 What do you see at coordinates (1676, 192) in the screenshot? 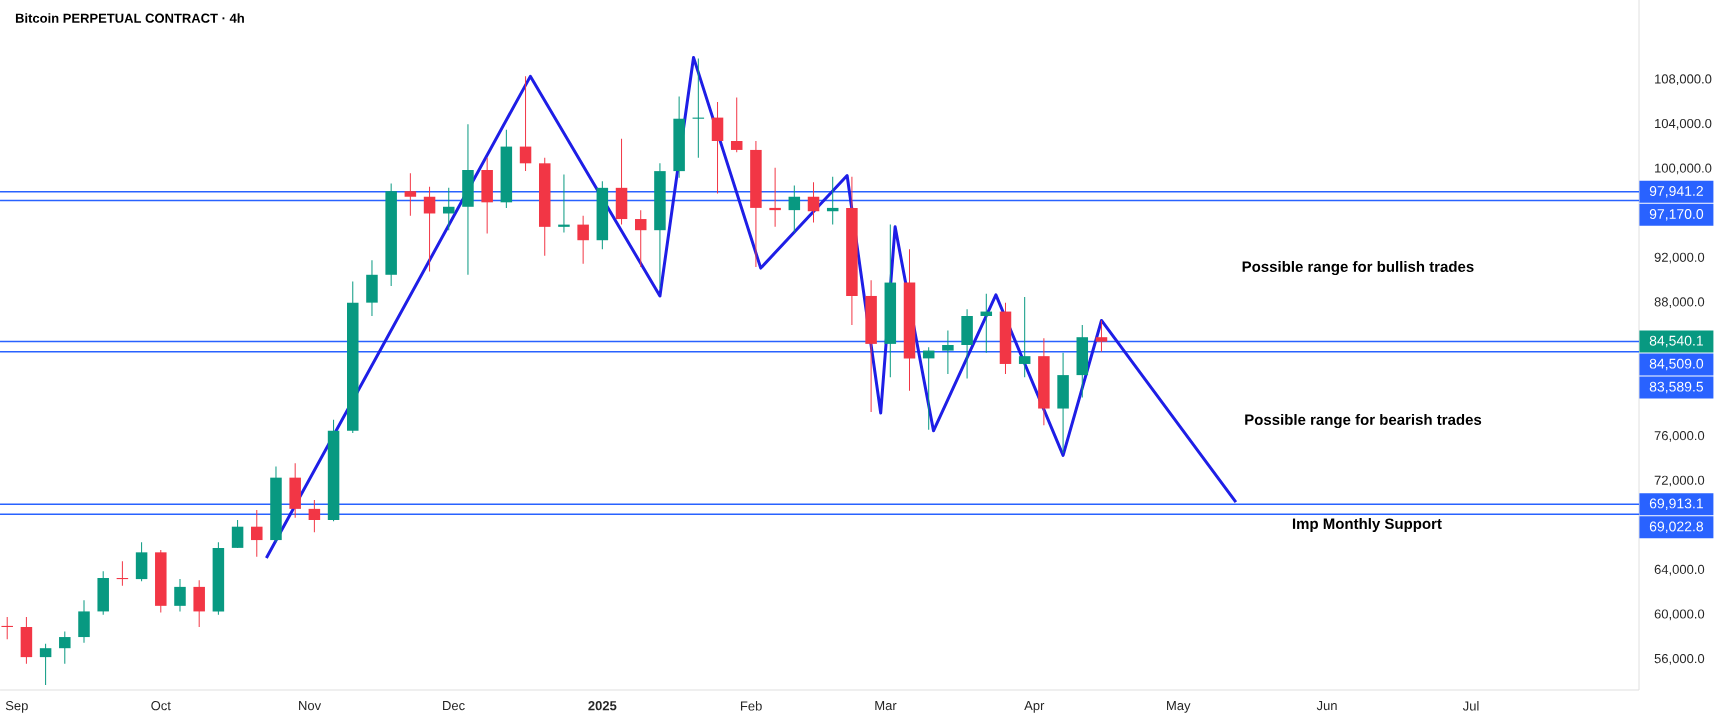
I see `ref-line-label: 97,941.2` at bounding box center [1676, 192].